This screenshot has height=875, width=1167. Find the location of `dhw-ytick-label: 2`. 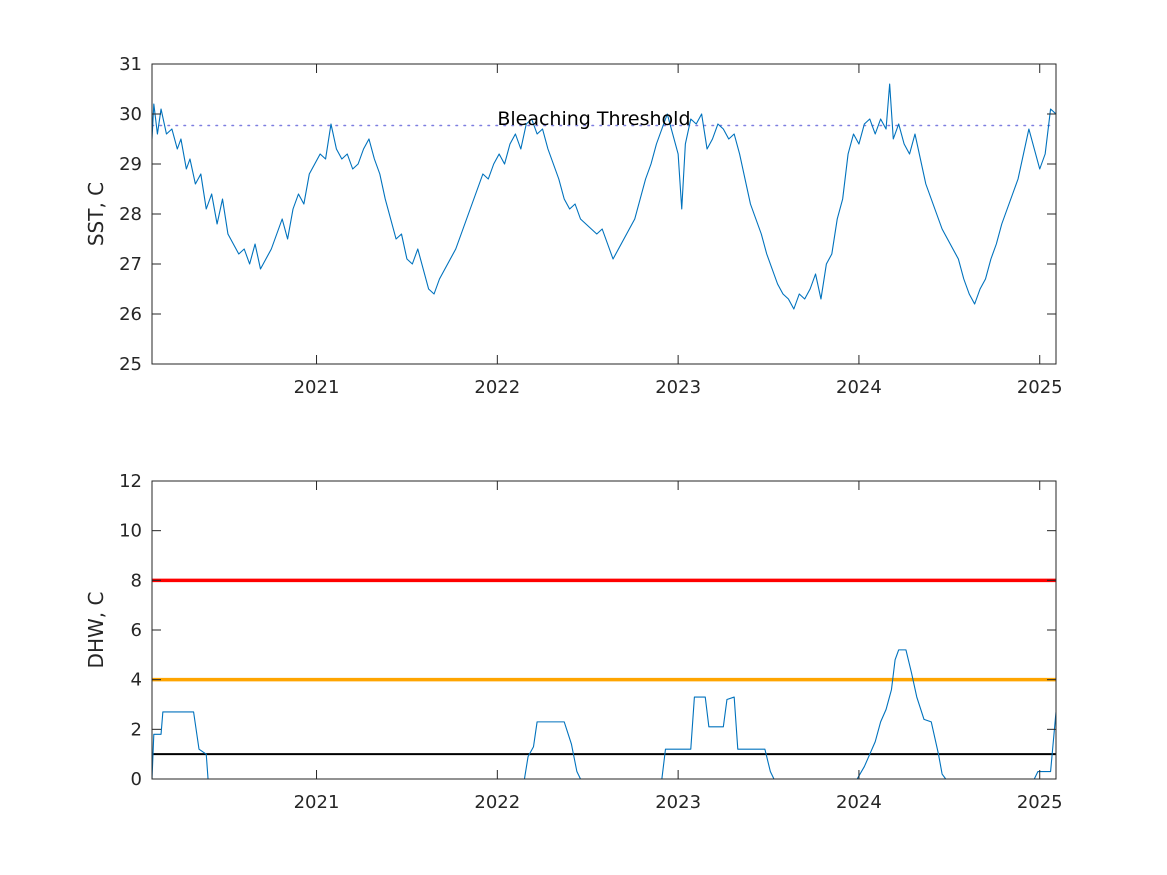

dhw-ytick-label: 2 is located at coordinates (136, 729).